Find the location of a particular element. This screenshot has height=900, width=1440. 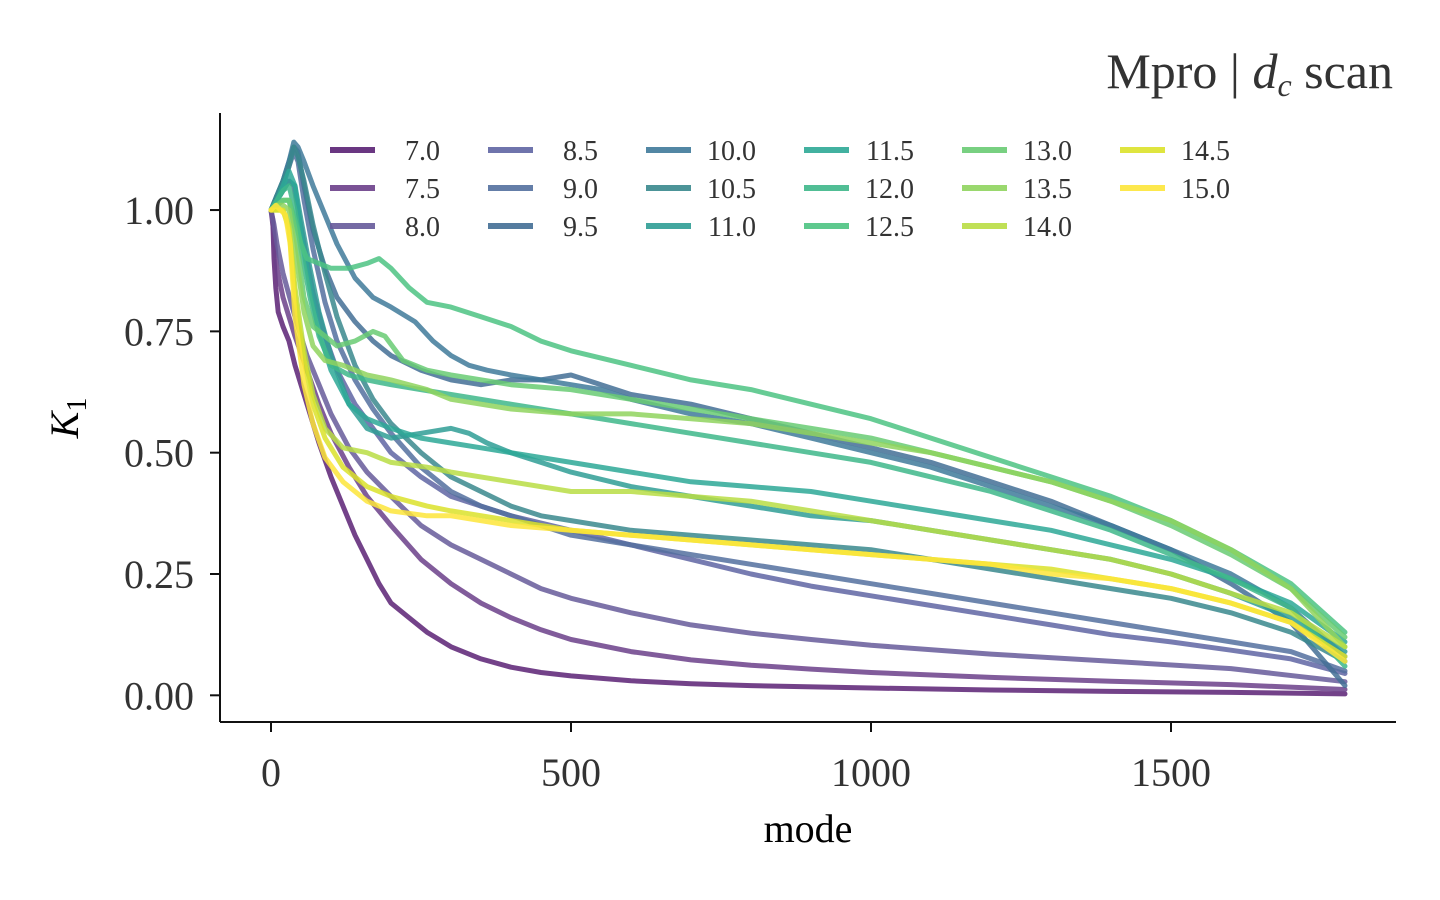

legend-item-12-0: 12.0 is located at coordinates (859, 189).